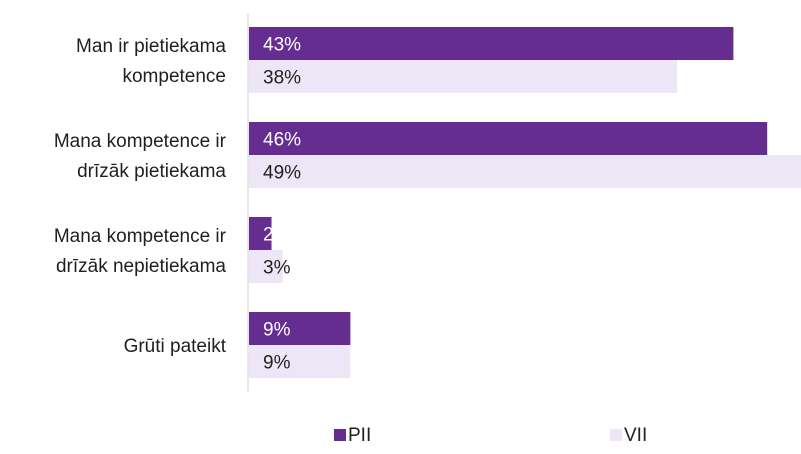 This screenshot has width=801, height=454. I want to click on legend-swatch-pii, so click(340, 435).